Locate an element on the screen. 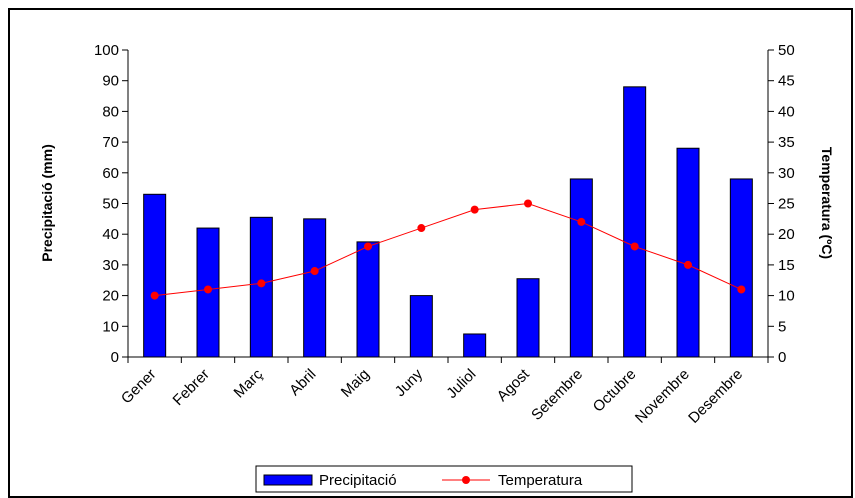  legend-label-precipitacio: Precipitació is located at coordinates (358, 480).